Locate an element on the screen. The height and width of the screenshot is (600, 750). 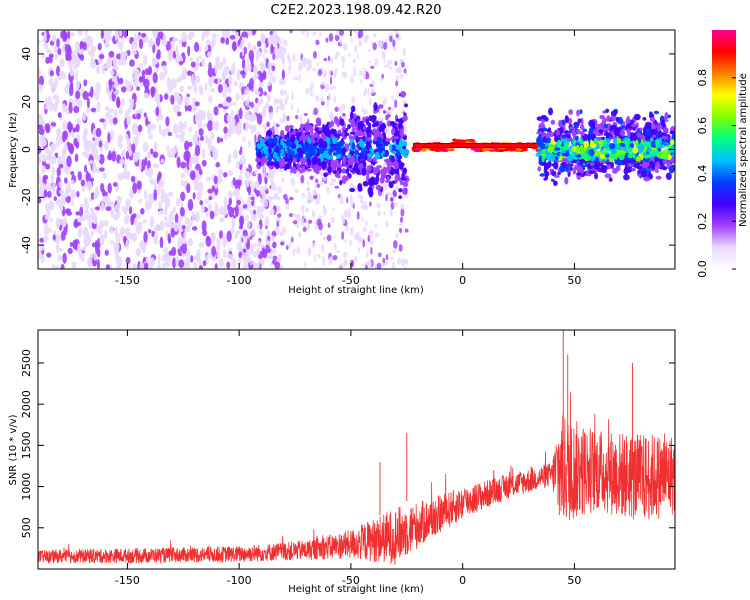
y-tick-label: 2500 is located at coordinates (26, 363).